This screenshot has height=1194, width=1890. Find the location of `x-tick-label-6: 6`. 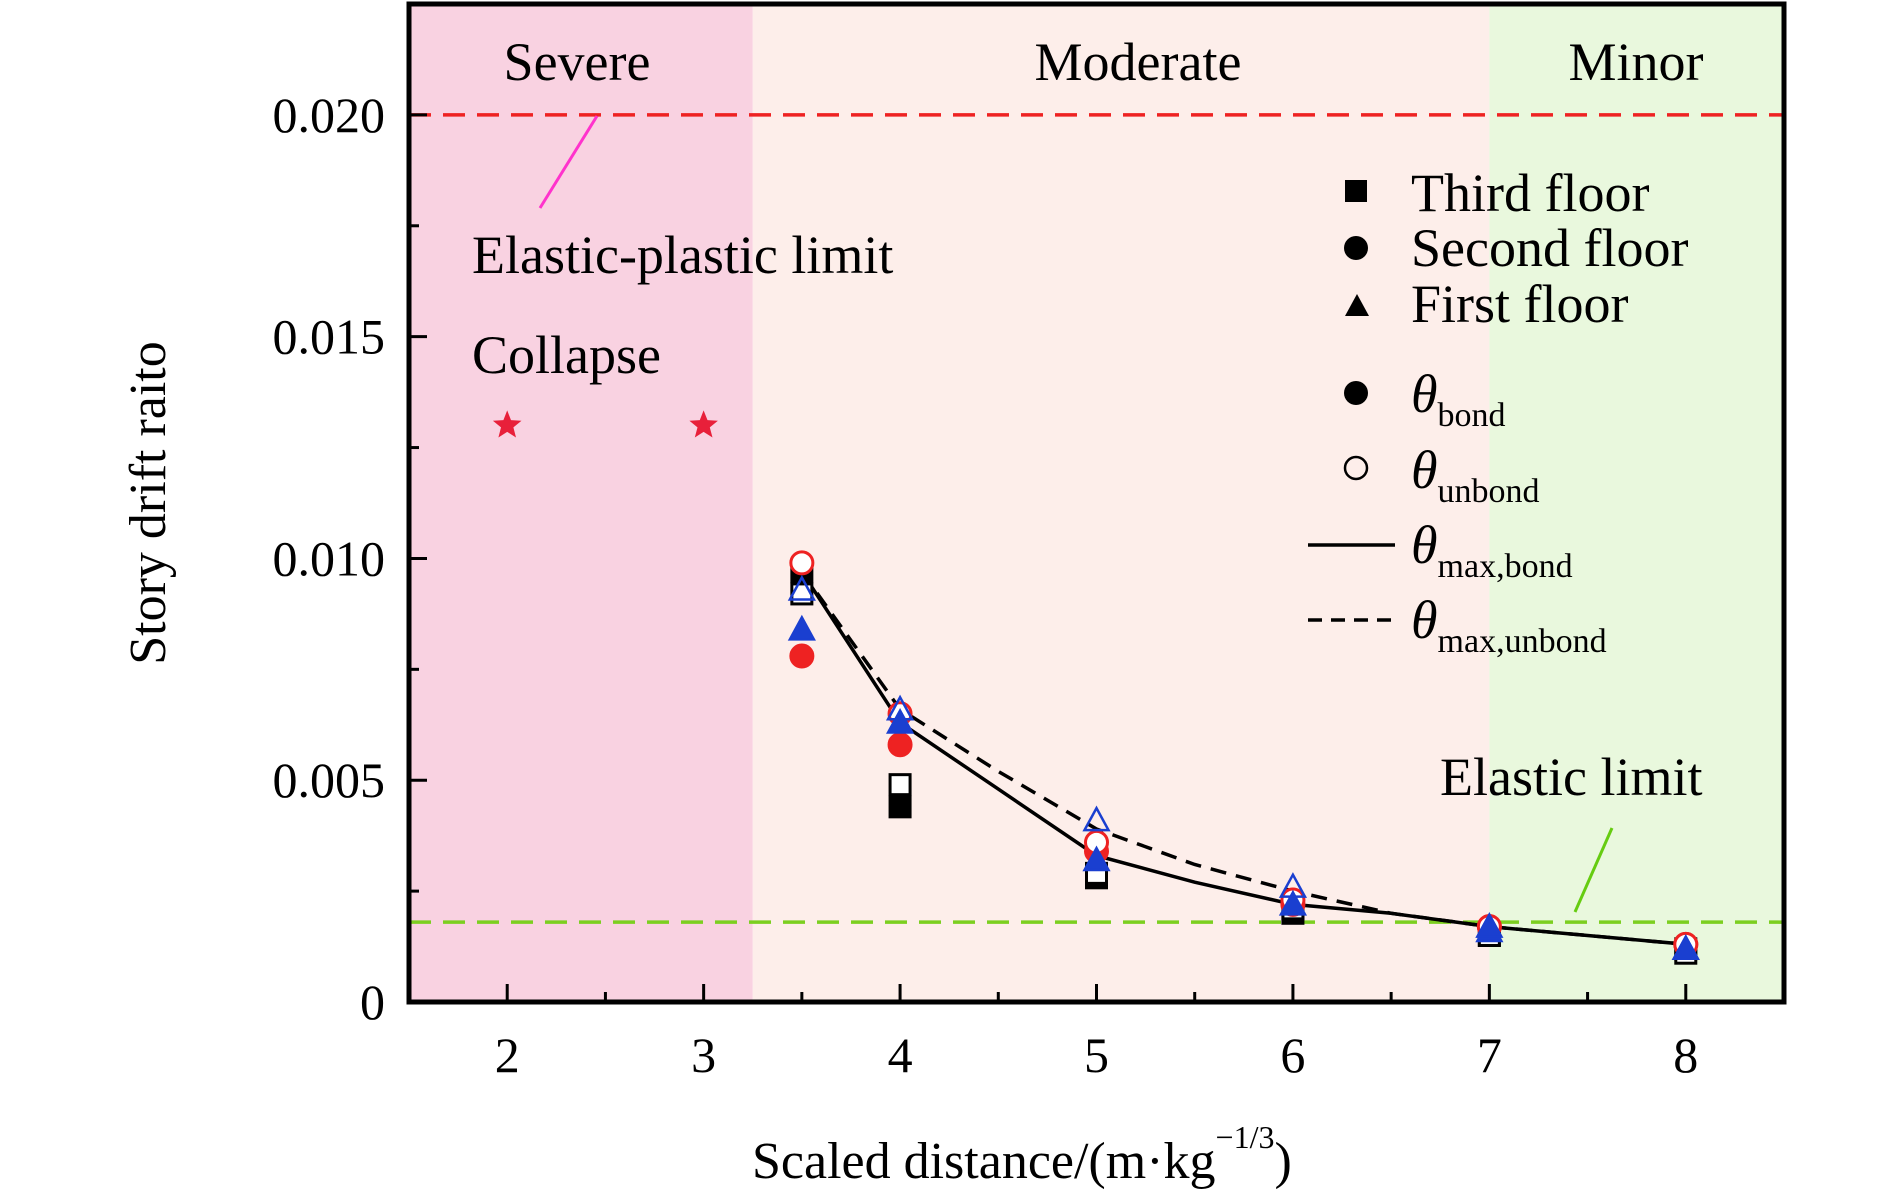

x-tick-label-6: 6 is located at coordinates (1292, 1055).